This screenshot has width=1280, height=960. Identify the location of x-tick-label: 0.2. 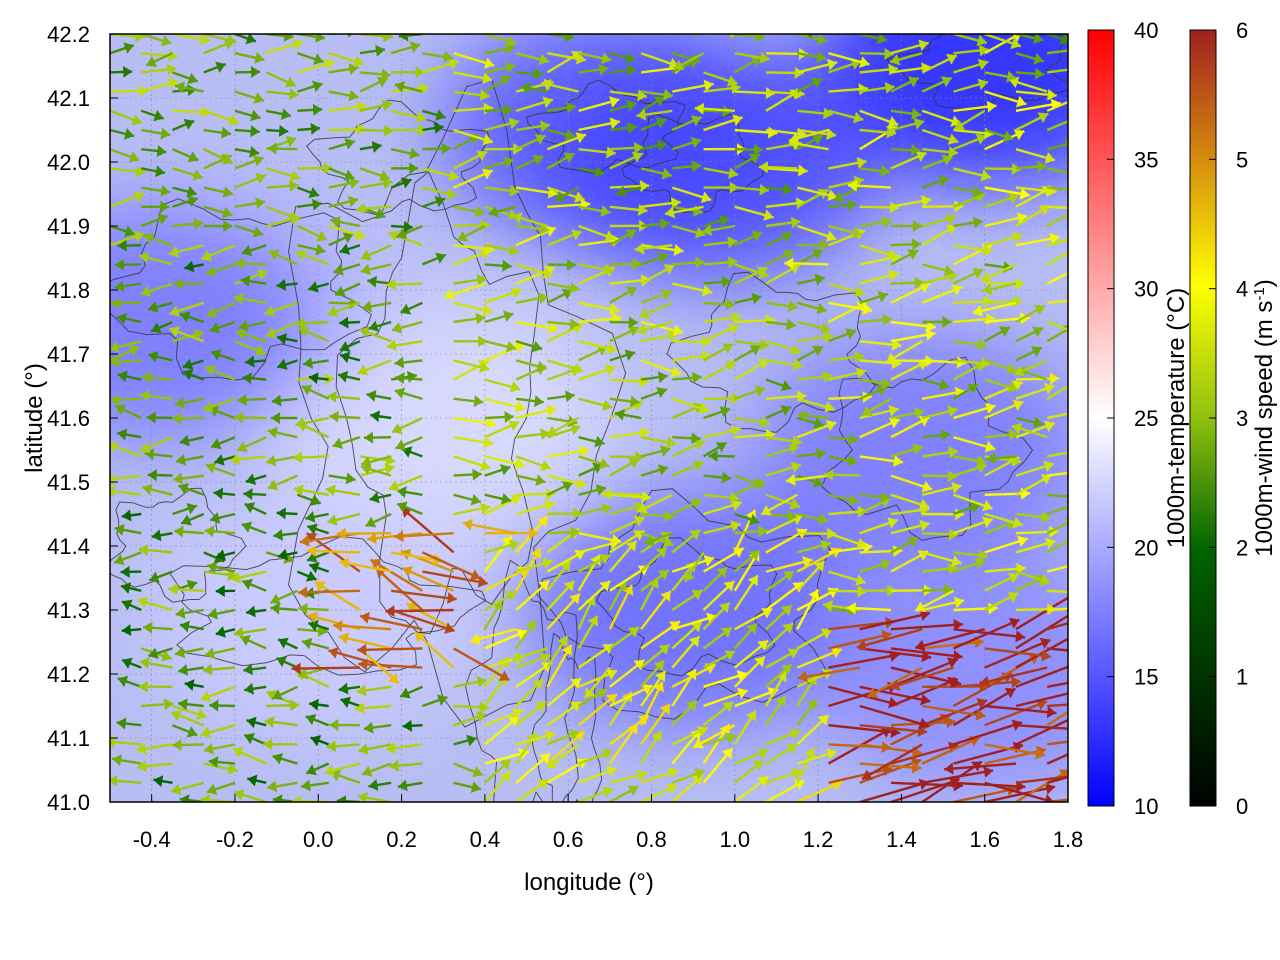
(401, 839).